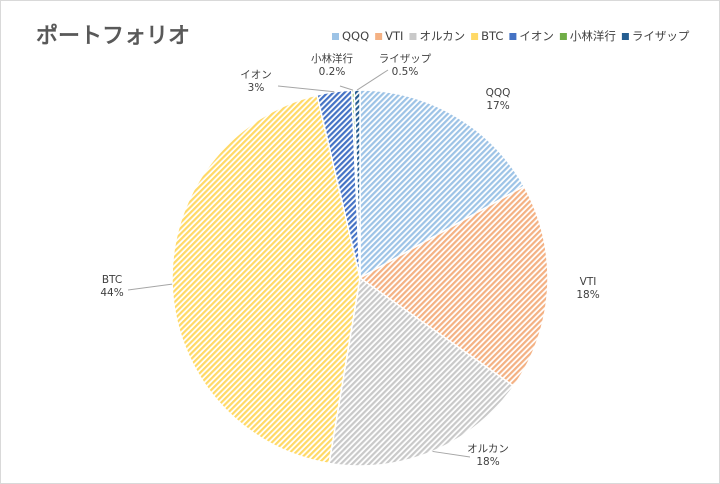 The width and height of the screenshot is (720, 484). I want to click on legend-item-4: イオン, so click(531, 36).